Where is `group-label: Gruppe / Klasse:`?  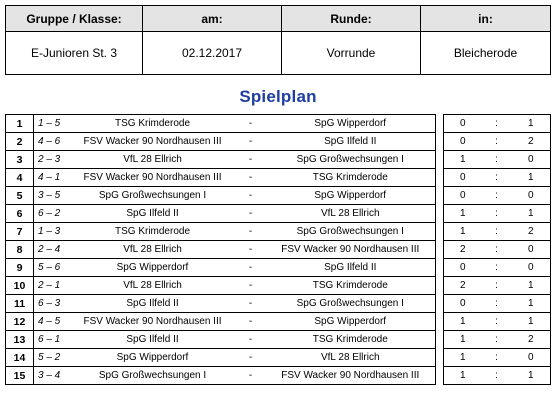
group-label: Gruppe / Klasse: is located at coordinates (74, 18).